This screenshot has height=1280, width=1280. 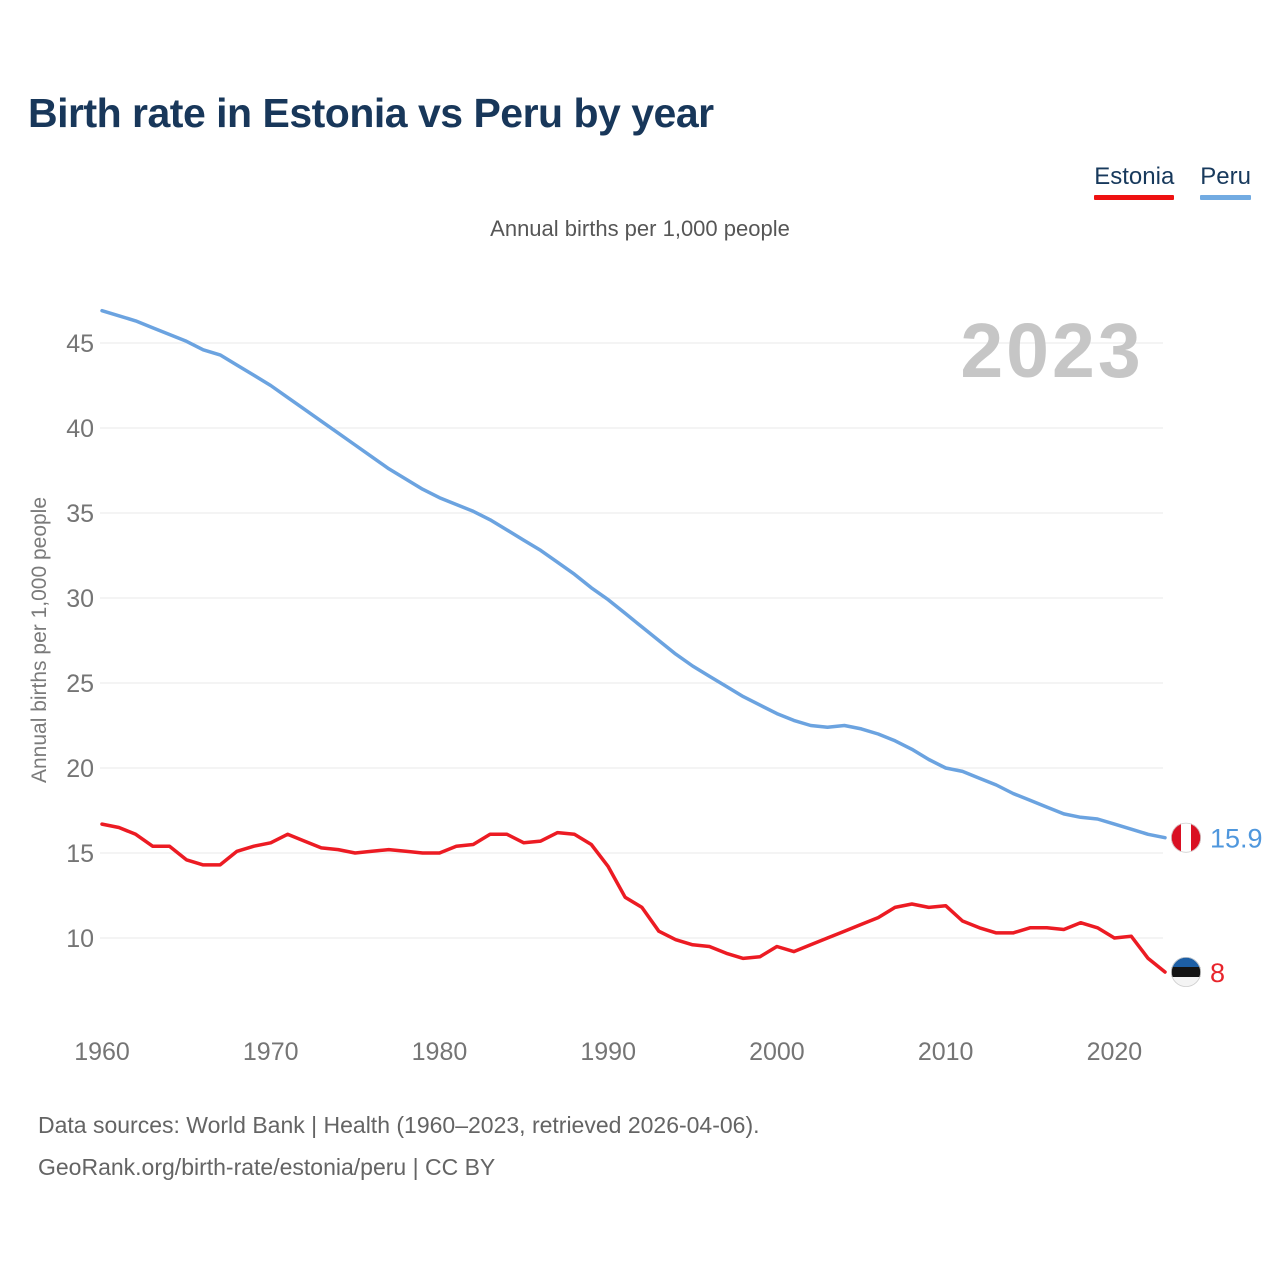 I want to click on estonia-line, so click(x=633, y=898).